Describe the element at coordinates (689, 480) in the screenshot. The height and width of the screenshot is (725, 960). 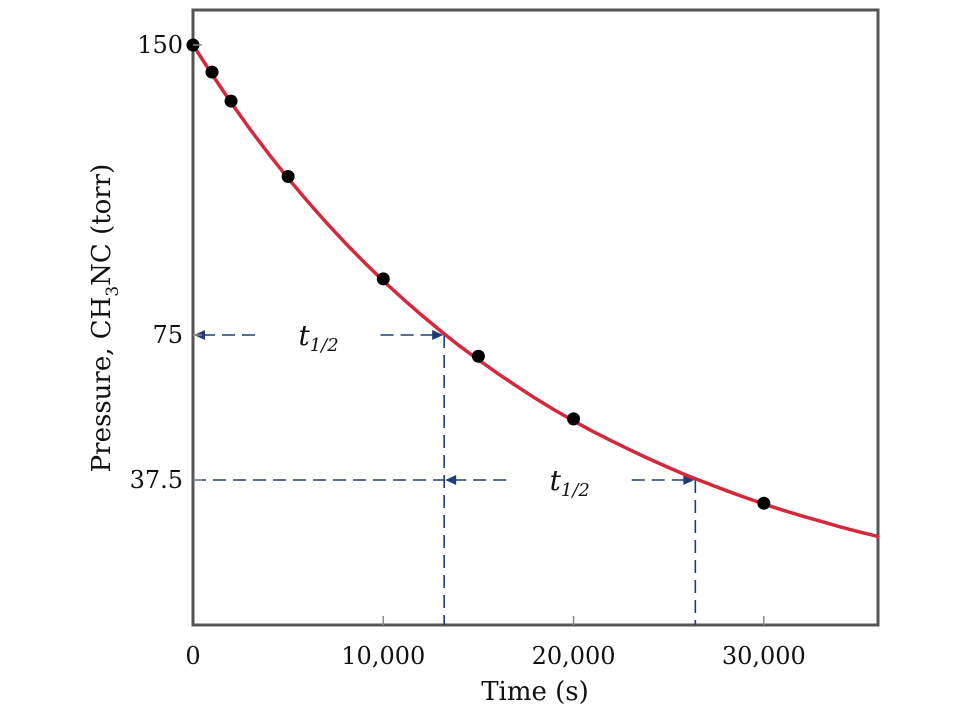
I see `half-life-2-arrowhead-right` at that location.